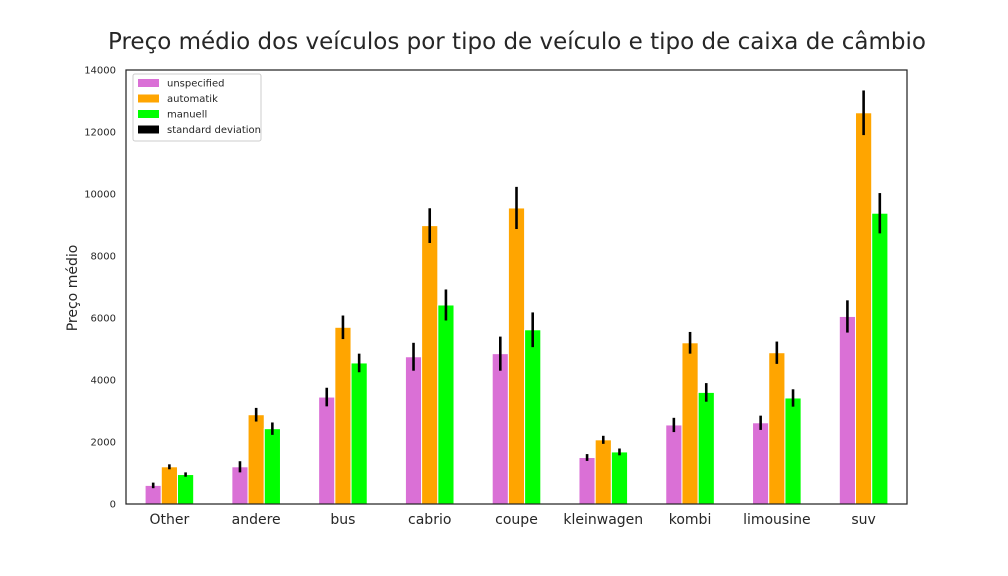 The height and width of the screenshot is (576, 1008). I want to click on legend-label: unspecified, so click(195, 84).